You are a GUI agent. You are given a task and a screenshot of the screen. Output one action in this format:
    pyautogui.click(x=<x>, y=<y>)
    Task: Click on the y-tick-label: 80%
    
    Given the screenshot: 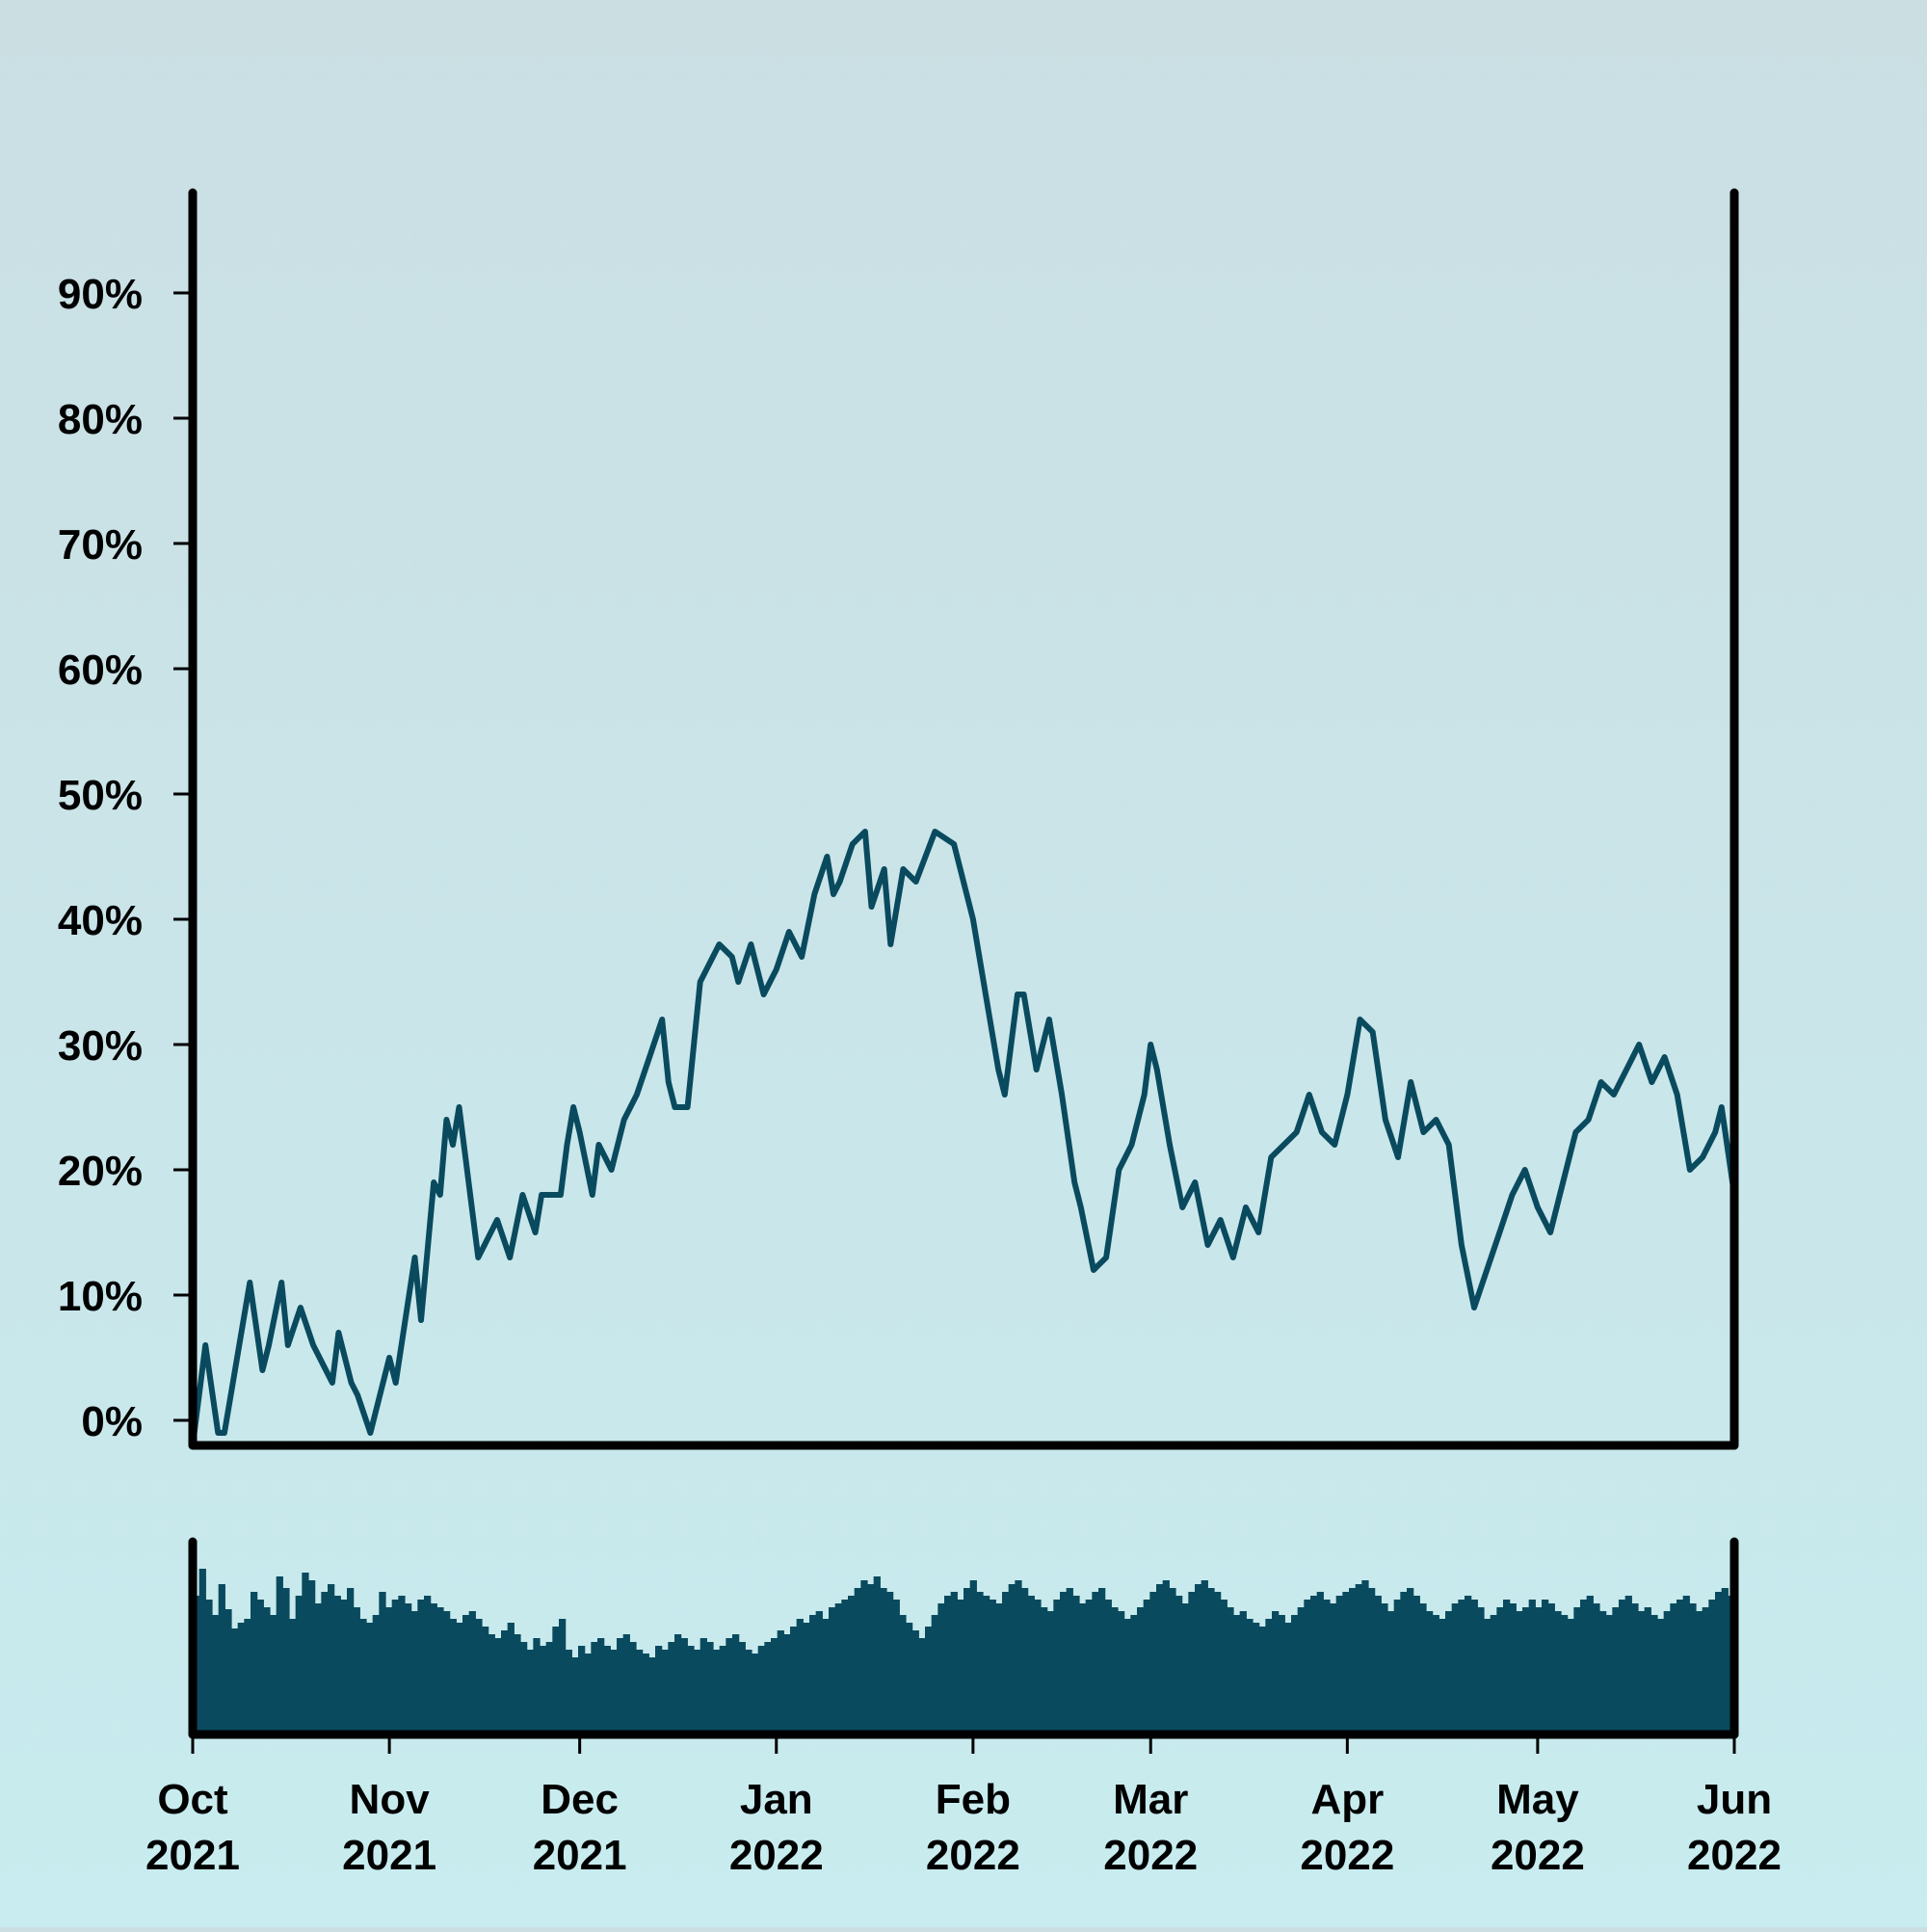 What is the action you would take?
    pyautogui.click(x=100, y=419)
    